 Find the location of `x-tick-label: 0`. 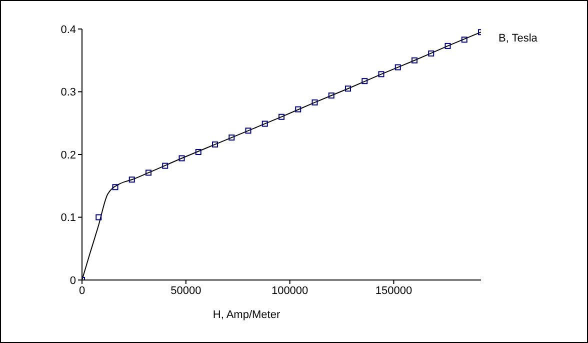

x-tick-label: 0 is located at coordinates (82, 290).